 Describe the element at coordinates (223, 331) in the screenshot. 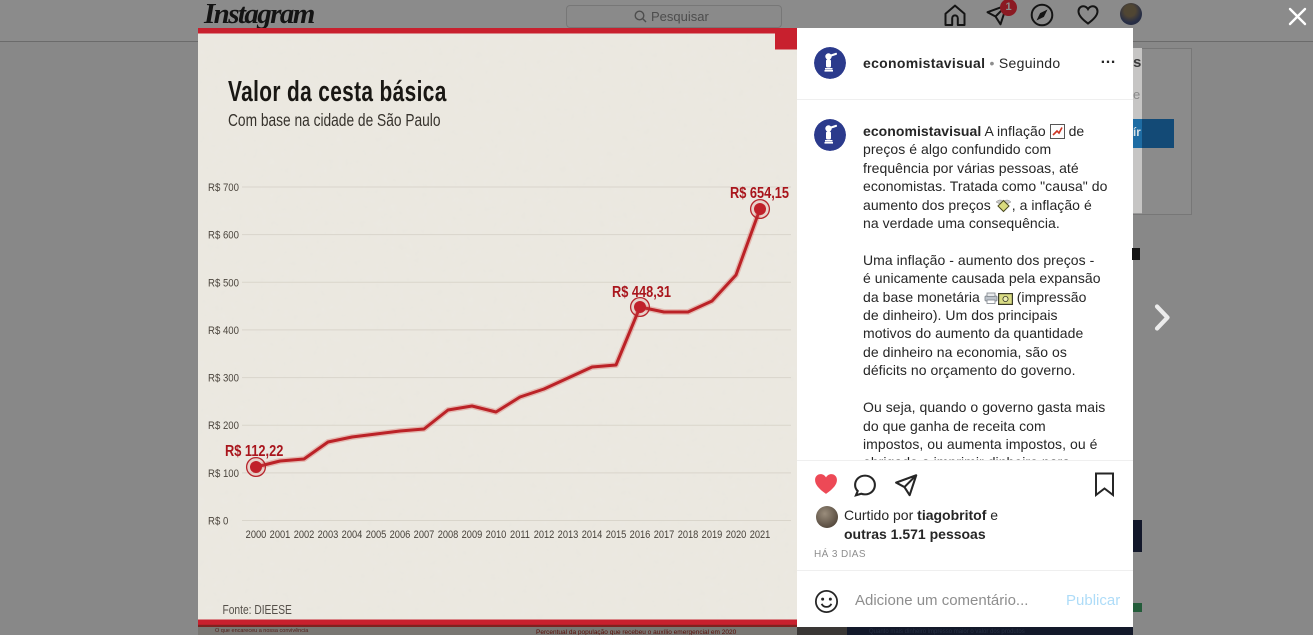

I see `svg-text: R$ 400` at that location.